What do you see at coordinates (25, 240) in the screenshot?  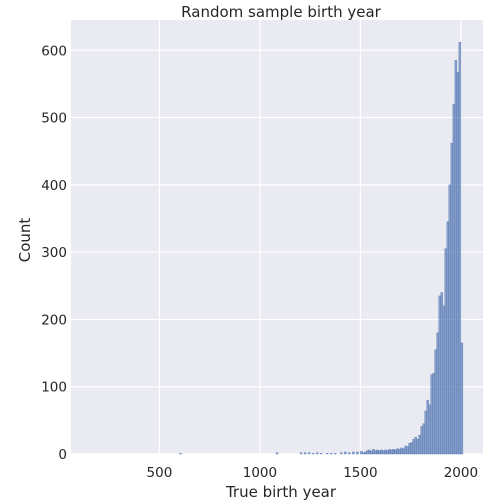 I see `y-axis-label: Count` at bounding box center [25, 240].